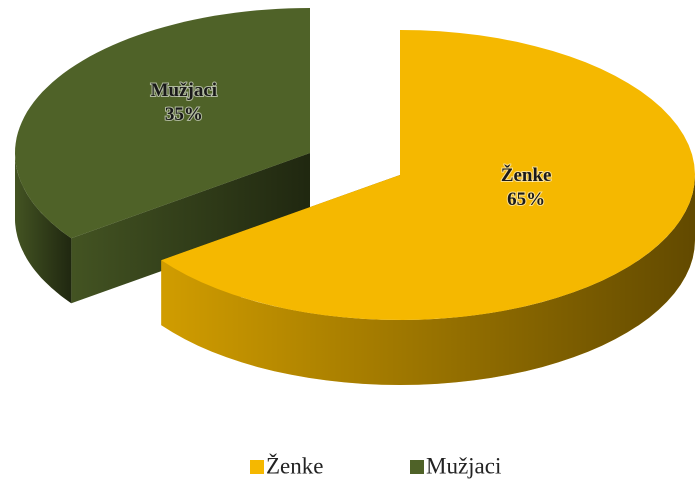  Describe the element at coordinates (184, 90) in the screenshot. I see `data-label-category: Mužjaci` at that location.